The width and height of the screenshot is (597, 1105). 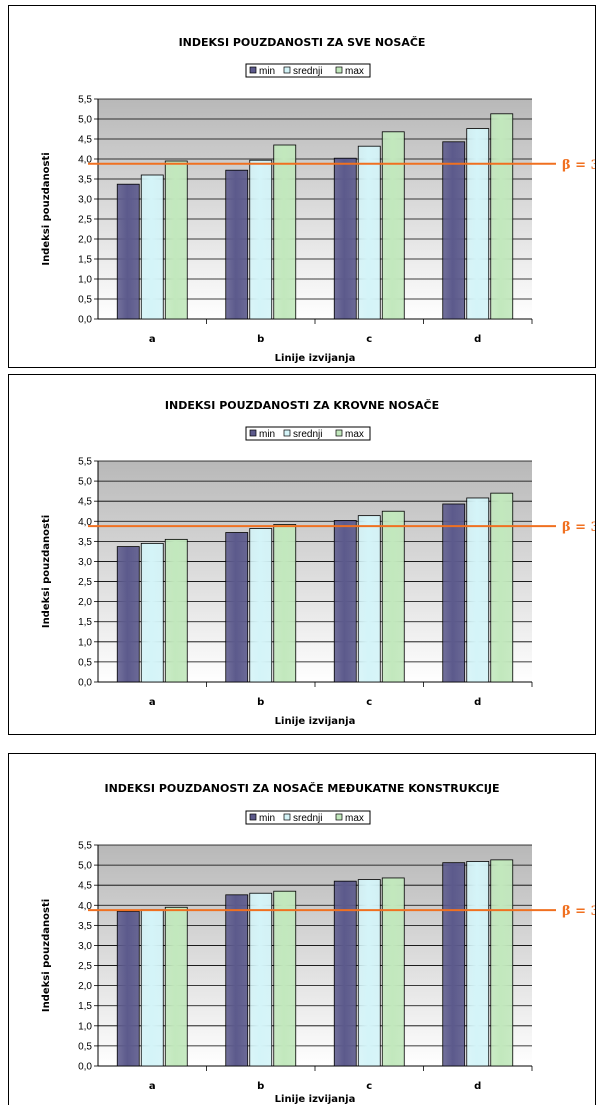 What do you see at coordinates (477, 339) in the screenshot?
I see `x-tick-label: d` at bounding box center [477, 339].